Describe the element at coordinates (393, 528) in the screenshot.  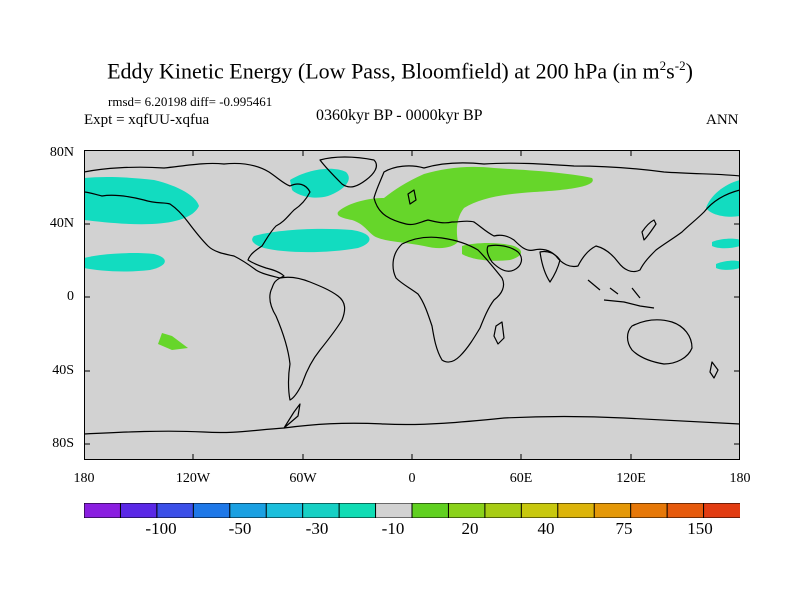
I see `colorbar-label-3: -10` at that location.